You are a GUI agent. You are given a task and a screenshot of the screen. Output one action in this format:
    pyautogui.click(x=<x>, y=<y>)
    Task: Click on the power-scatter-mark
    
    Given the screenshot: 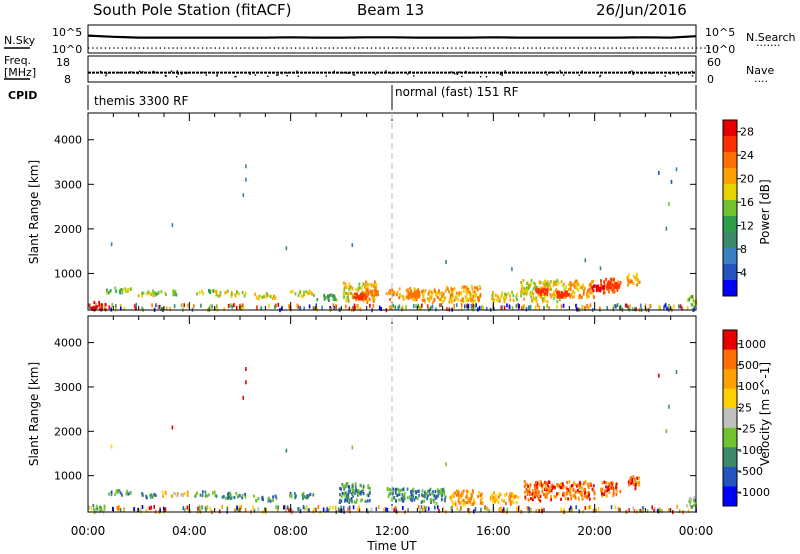 What is the action you would take?
    pyautogui.click(x=512, y=269)
    